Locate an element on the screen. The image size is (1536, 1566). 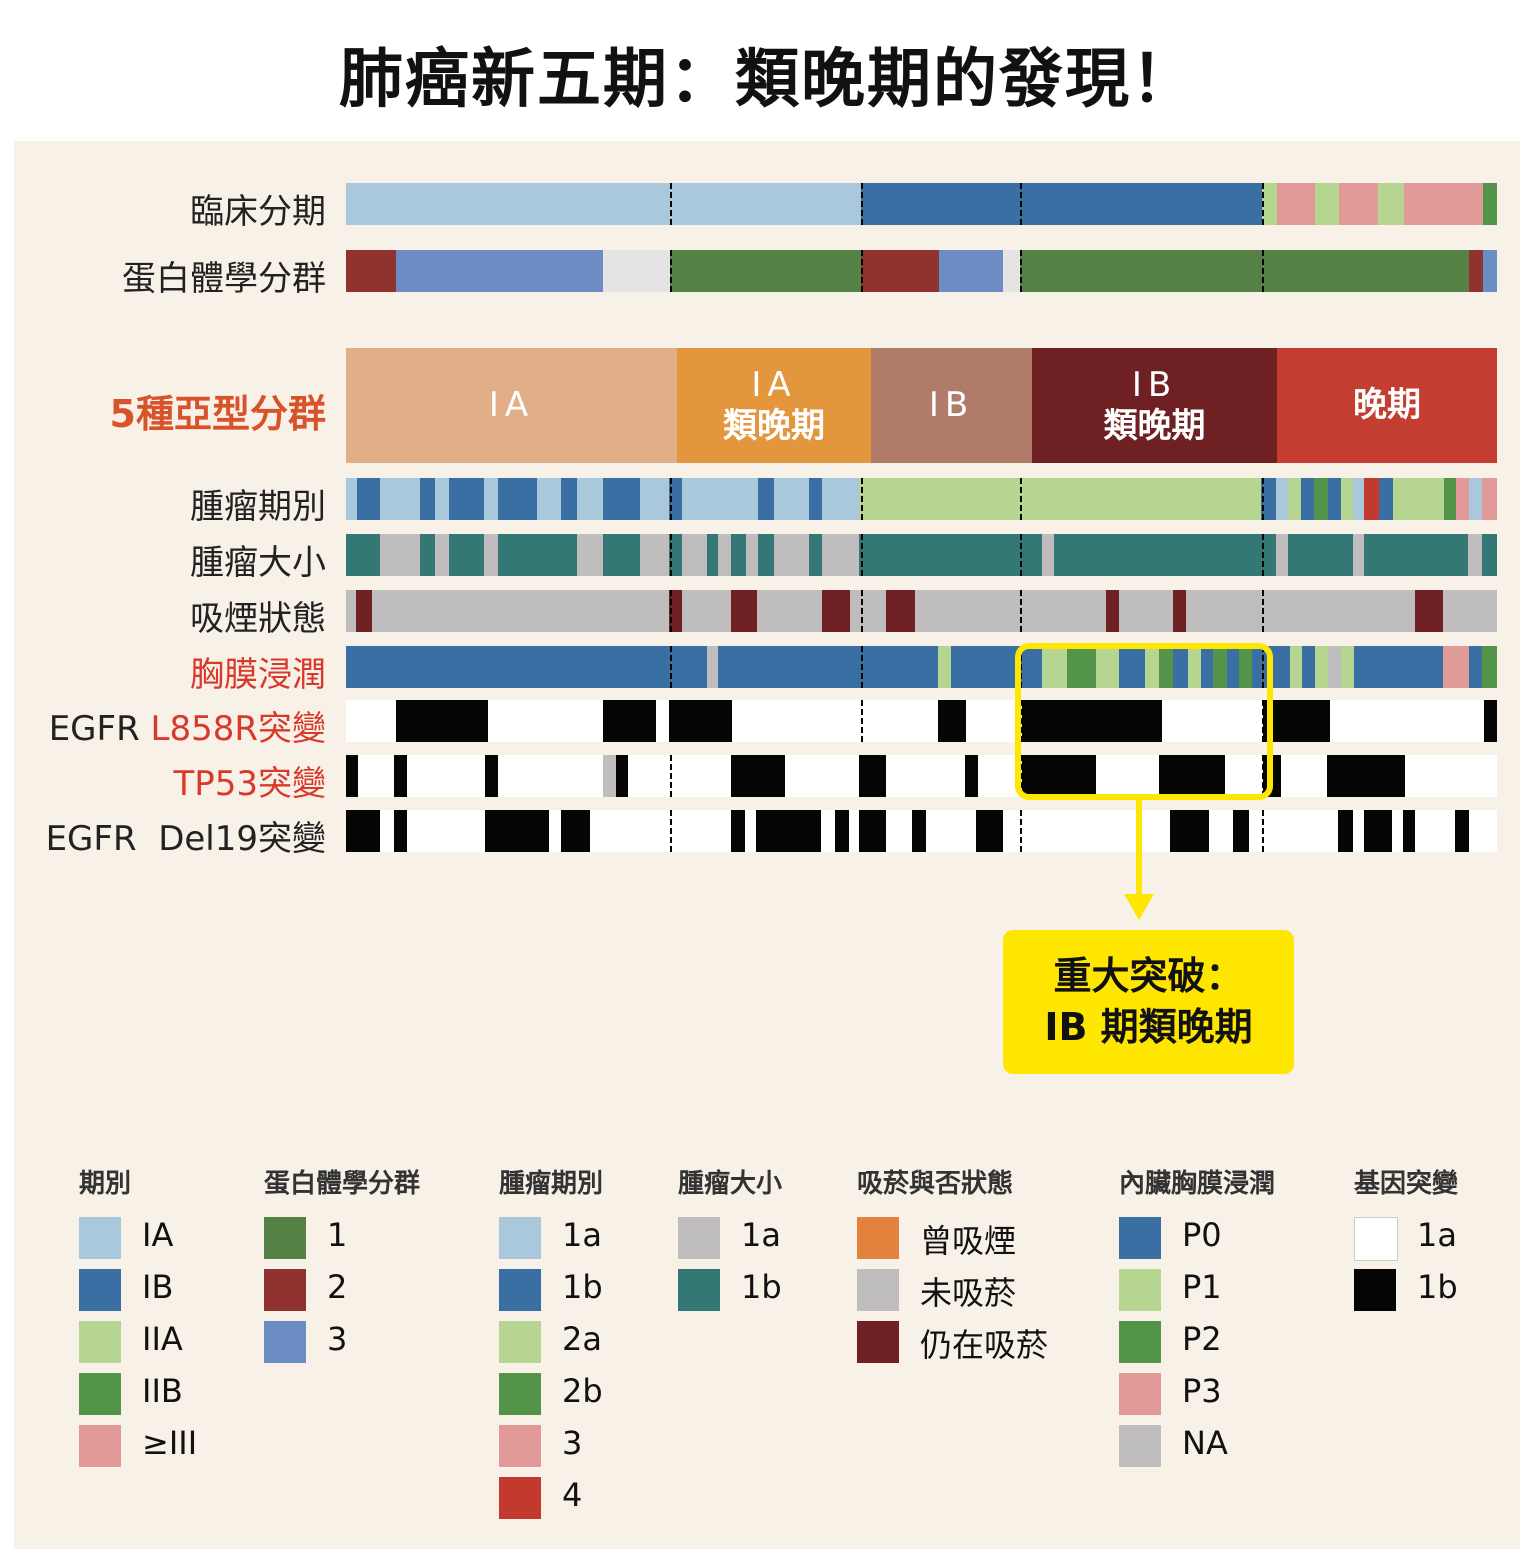
legend-label: 2b is located at coordinates (582, 1391).